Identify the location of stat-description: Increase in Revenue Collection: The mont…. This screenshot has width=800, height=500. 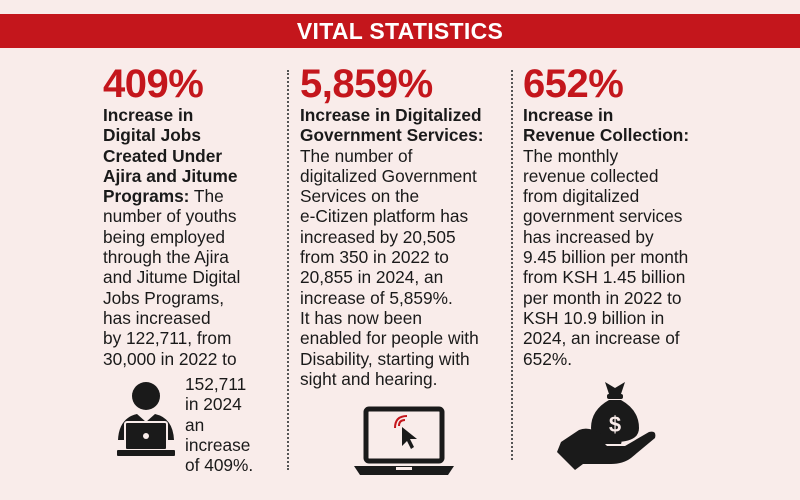
(628, 237).